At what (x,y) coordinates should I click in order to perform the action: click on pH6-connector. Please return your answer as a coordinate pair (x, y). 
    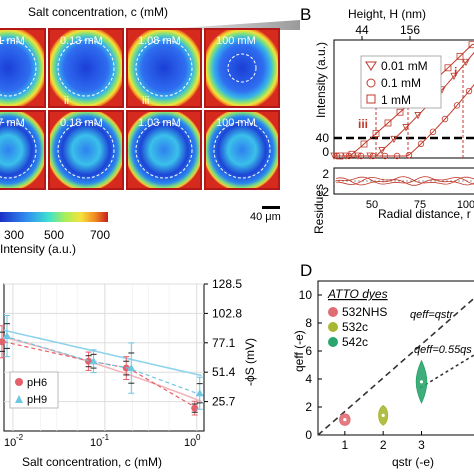
    Looking at the image, I should click on (100, 375).